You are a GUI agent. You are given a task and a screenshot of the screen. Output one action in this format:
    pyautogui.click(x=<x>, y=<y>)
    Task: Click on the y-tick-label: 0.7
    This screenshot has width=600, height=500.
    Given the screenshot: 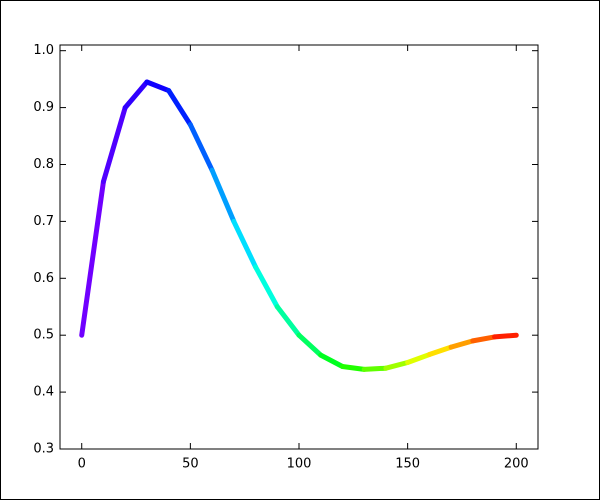 What is the action you would take?
    pyautogui.click(x=43, y=221)
    